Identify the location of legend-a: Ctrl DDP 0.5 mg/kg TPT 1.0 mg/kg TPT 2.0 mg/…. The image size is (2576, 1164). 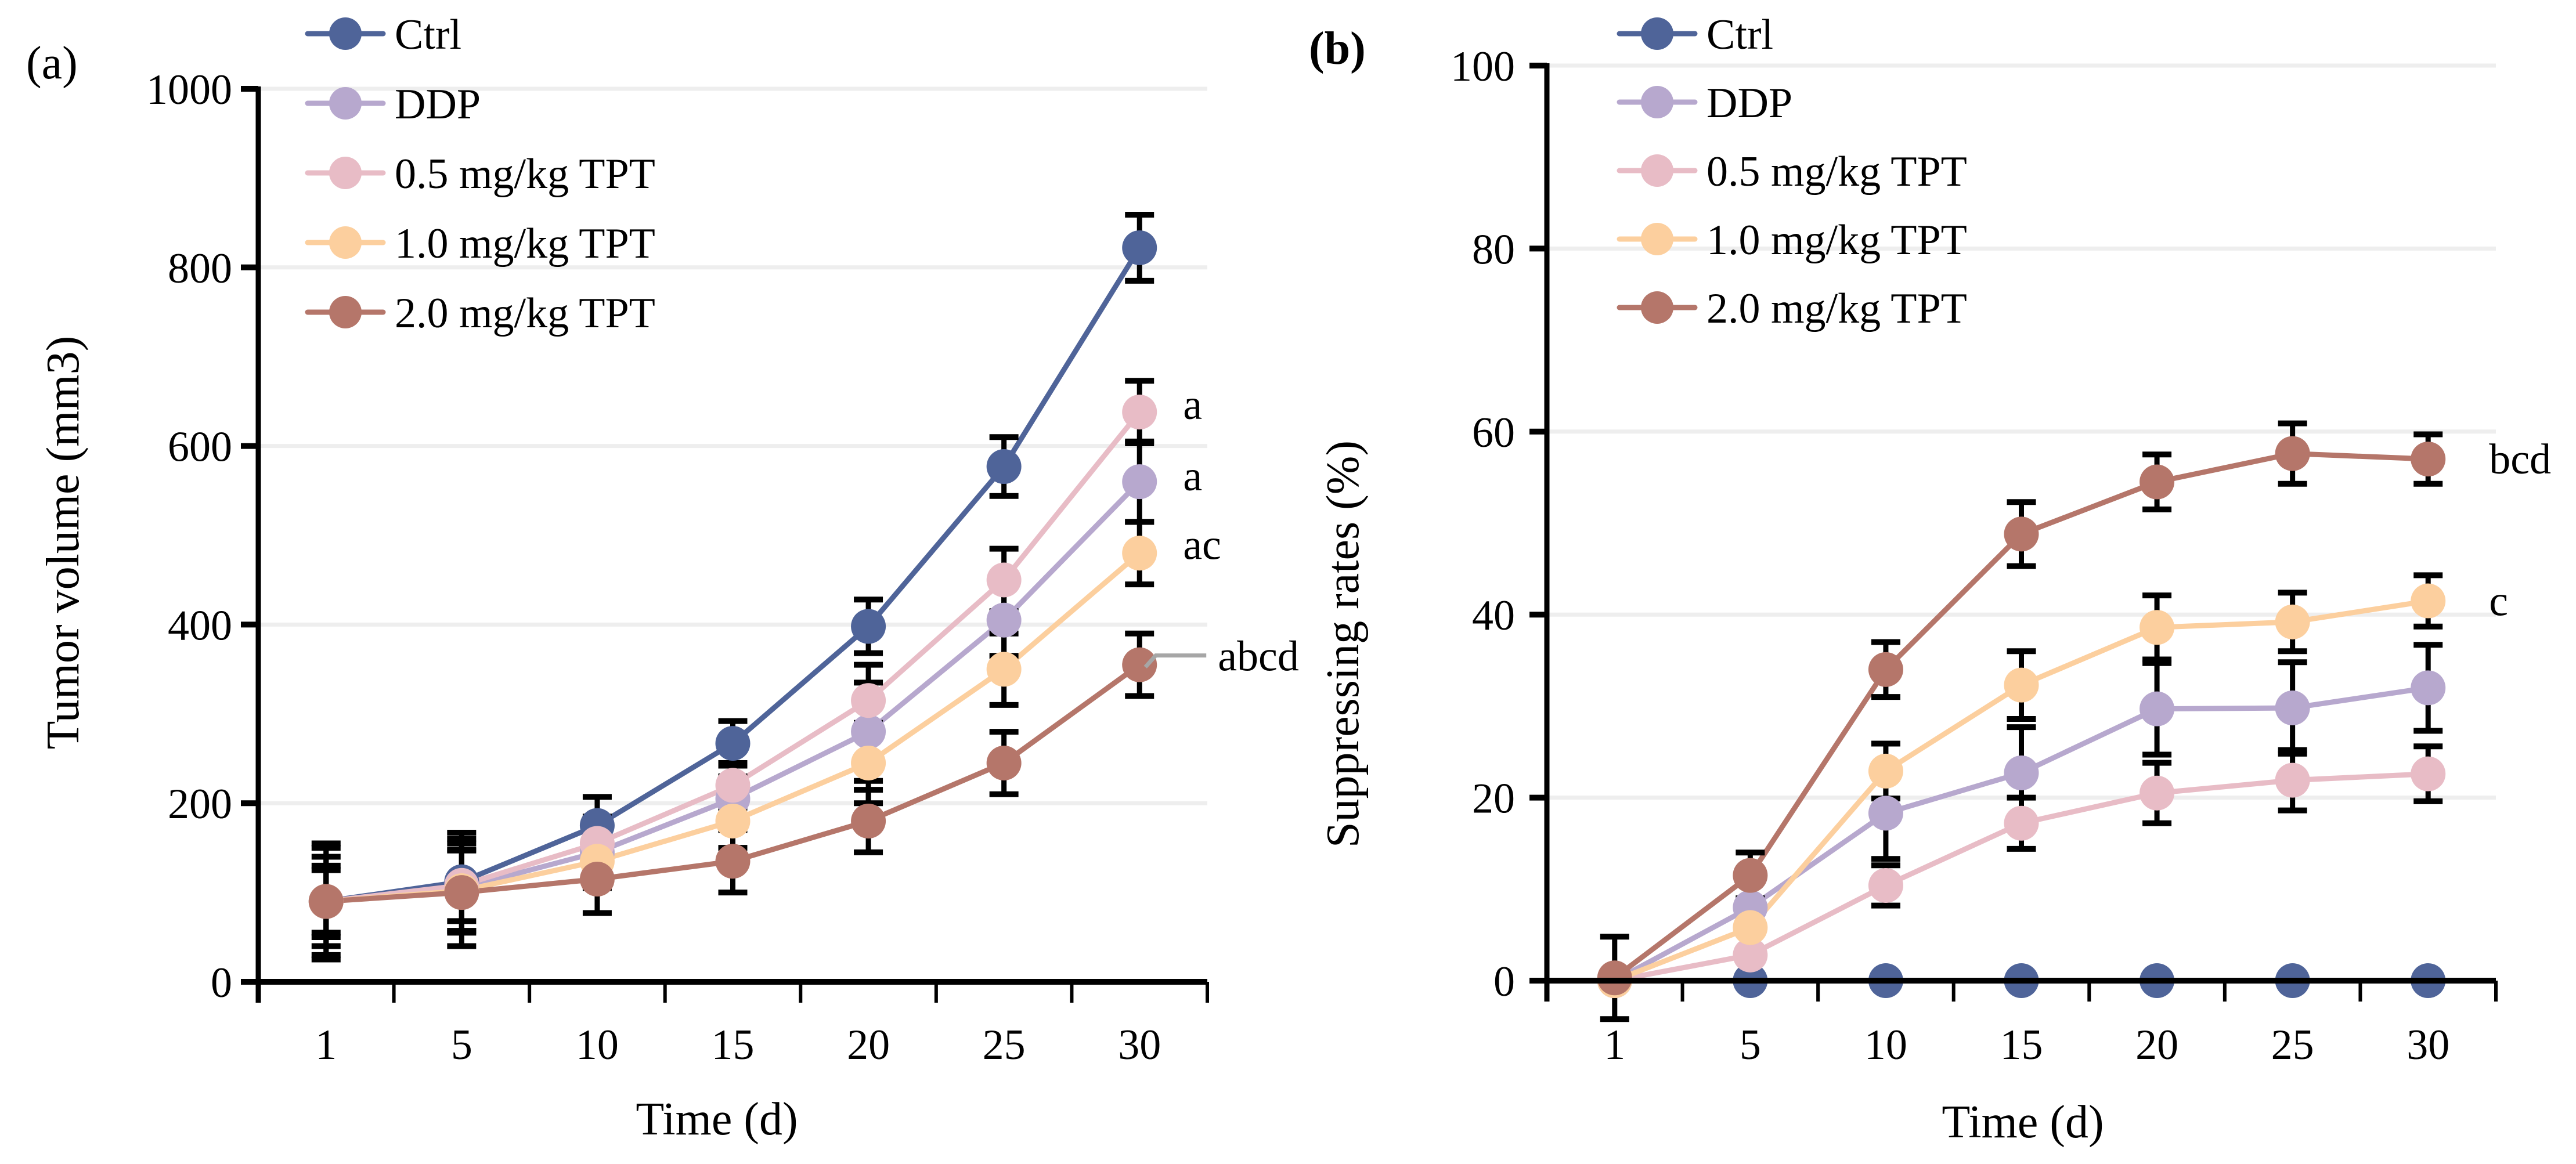
(480, 174).